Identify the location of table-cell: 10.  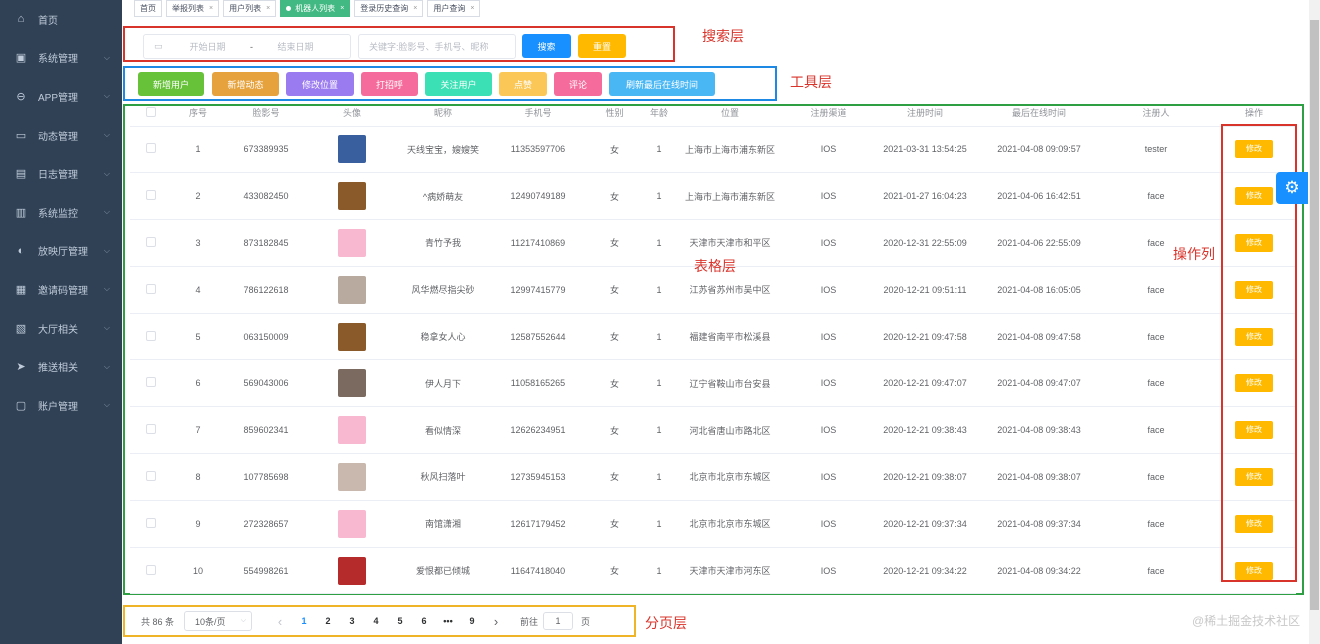
(198, 571).